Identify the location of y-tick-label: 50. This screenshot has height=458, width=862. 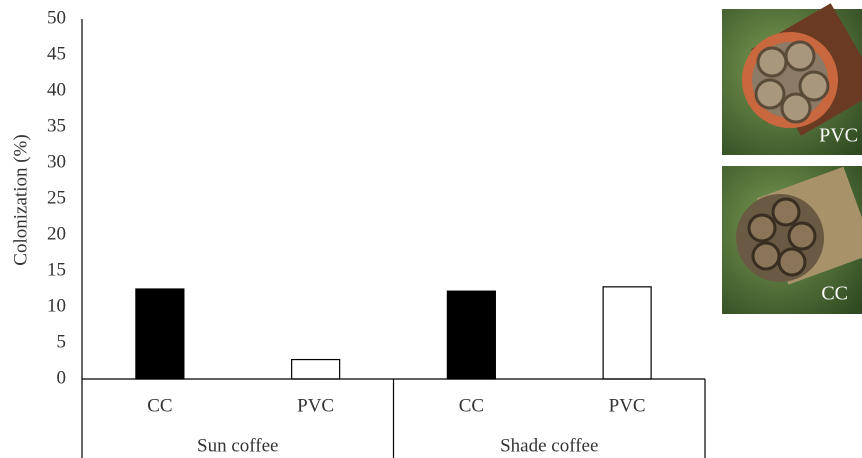
(56, 17).